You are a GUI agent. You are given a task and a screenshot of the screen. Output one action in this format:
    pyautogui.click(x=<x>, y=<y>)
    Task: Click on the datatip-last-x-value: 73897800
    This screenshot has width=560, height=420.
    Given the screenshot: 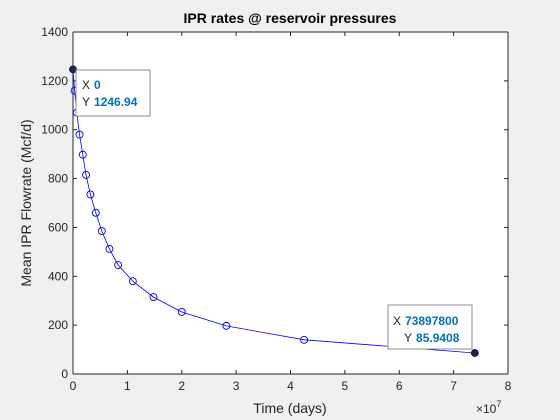 What is the action you would take?
    pyautogui.click(x=432, y=321)
    